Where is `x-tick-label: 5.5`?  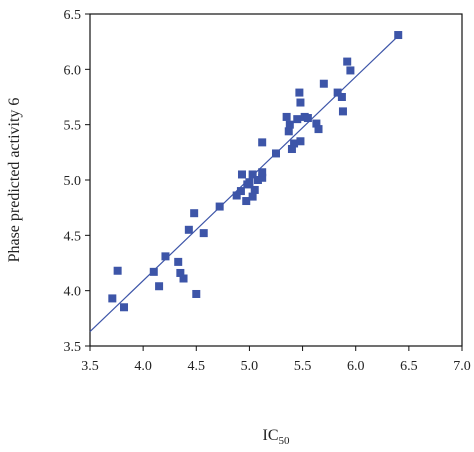 x-tick-label: 5.5 is located at coordinates (303, 366).